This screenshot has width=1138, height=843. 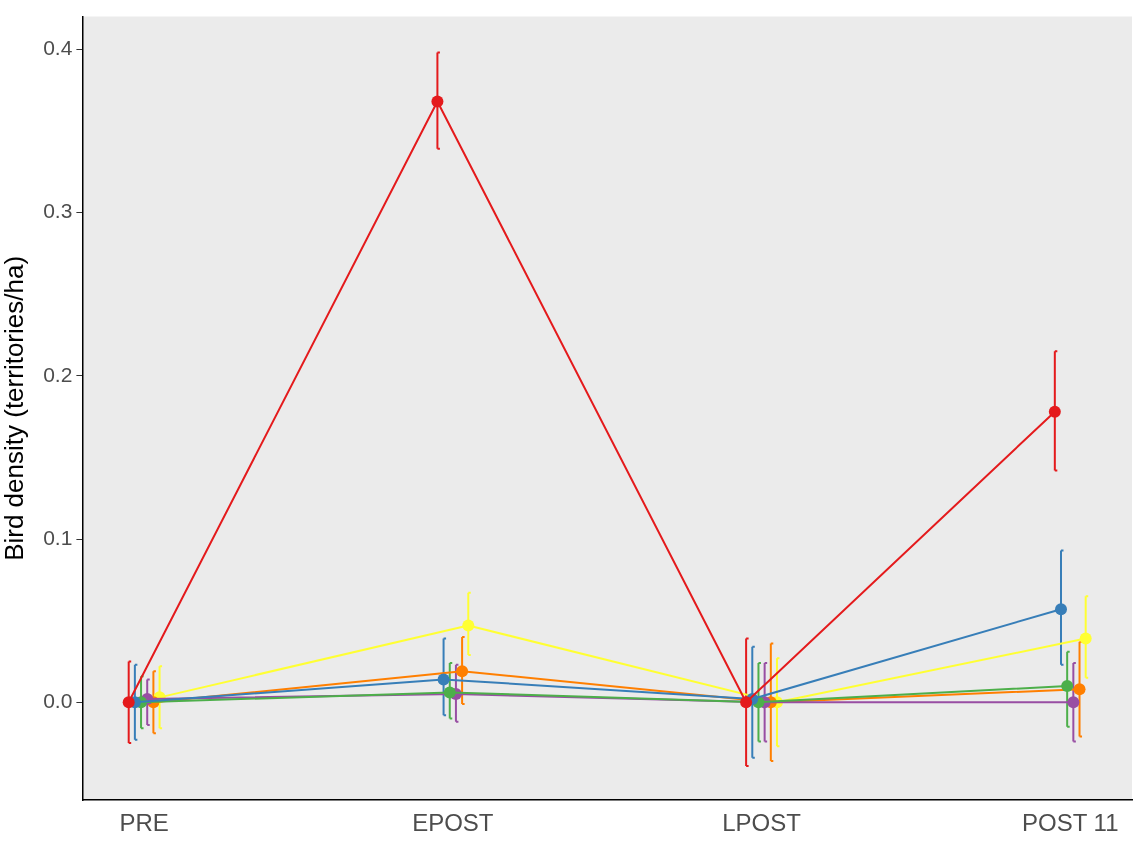 What do you see at coordinates (14, 408) in the screenshot?
I see `y-axis-title: Bird density (territories/ha)` at bounding box center [14, 408].